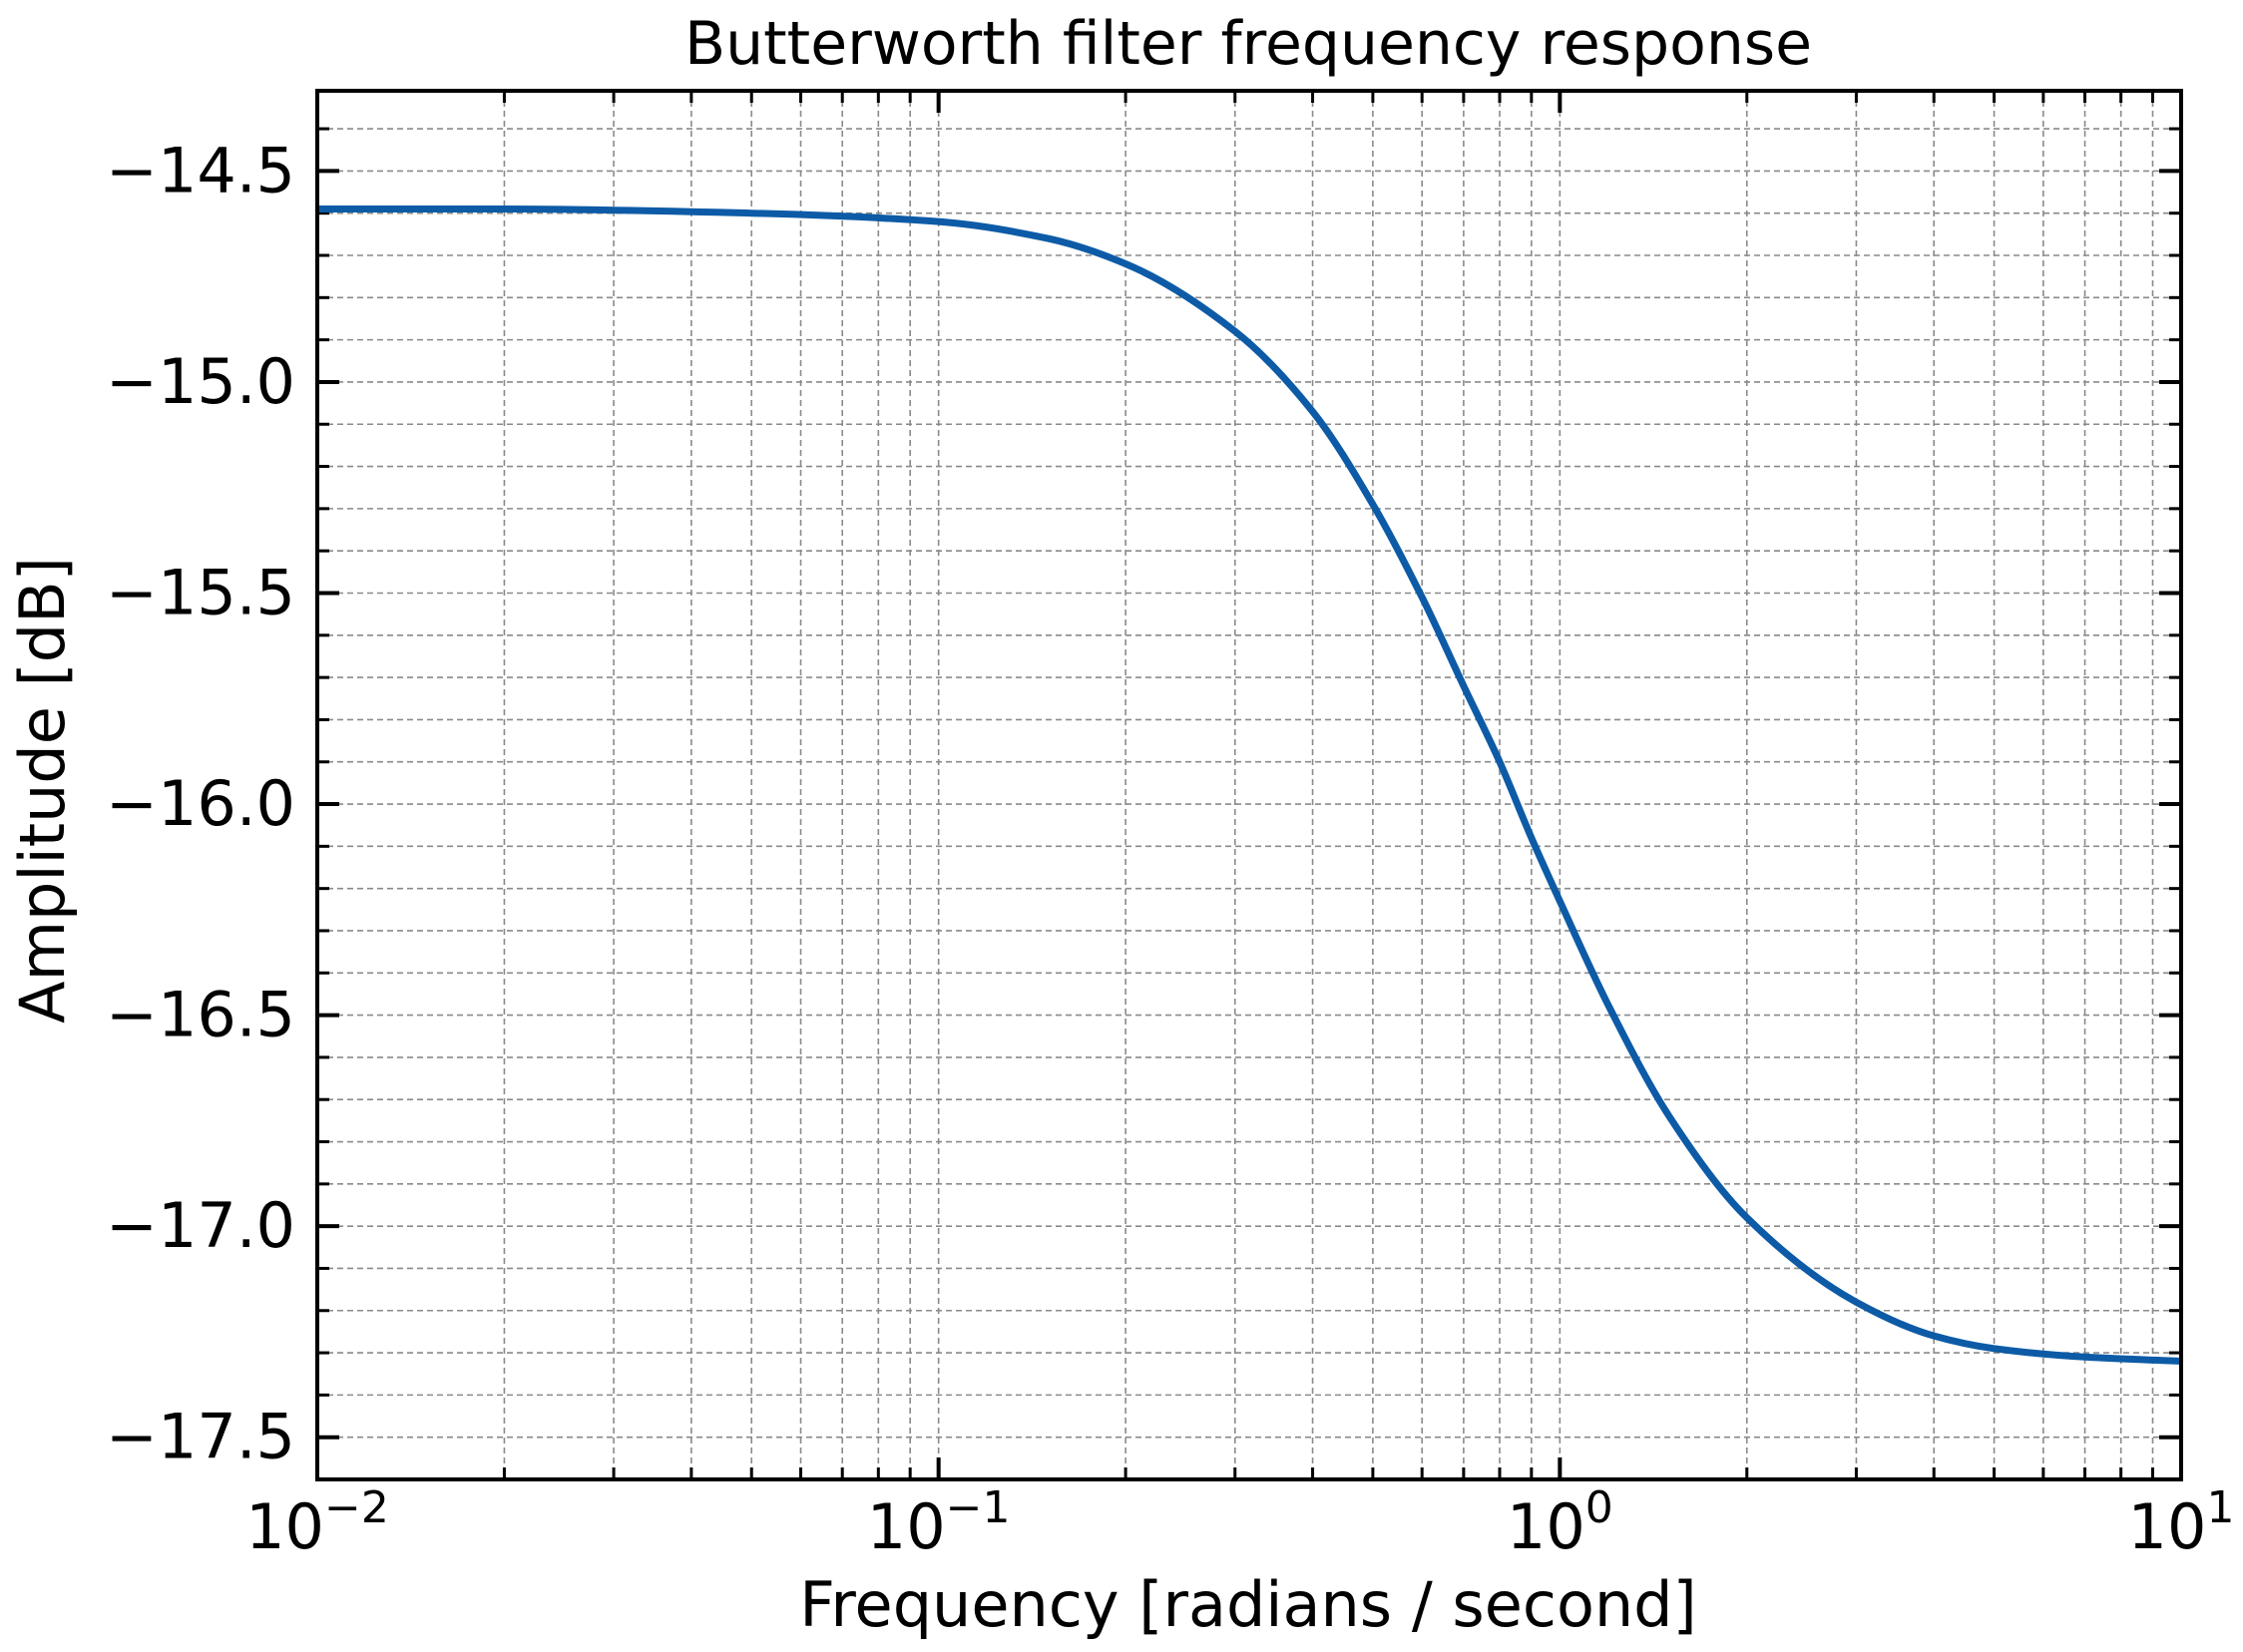 Image resolution: width=2243 pixels, height=1652 pixels. I want to click on y-tick-label: −15.5, so click(200, 592).